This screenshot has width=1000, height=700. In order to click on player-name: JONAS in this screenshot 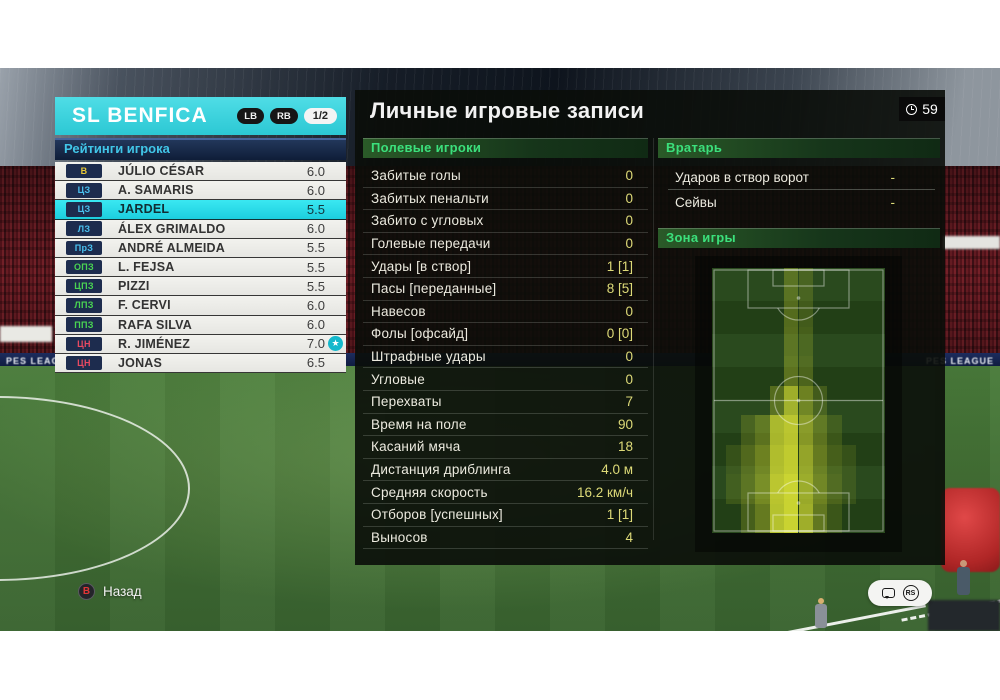, I will do `click(140, 362)`.